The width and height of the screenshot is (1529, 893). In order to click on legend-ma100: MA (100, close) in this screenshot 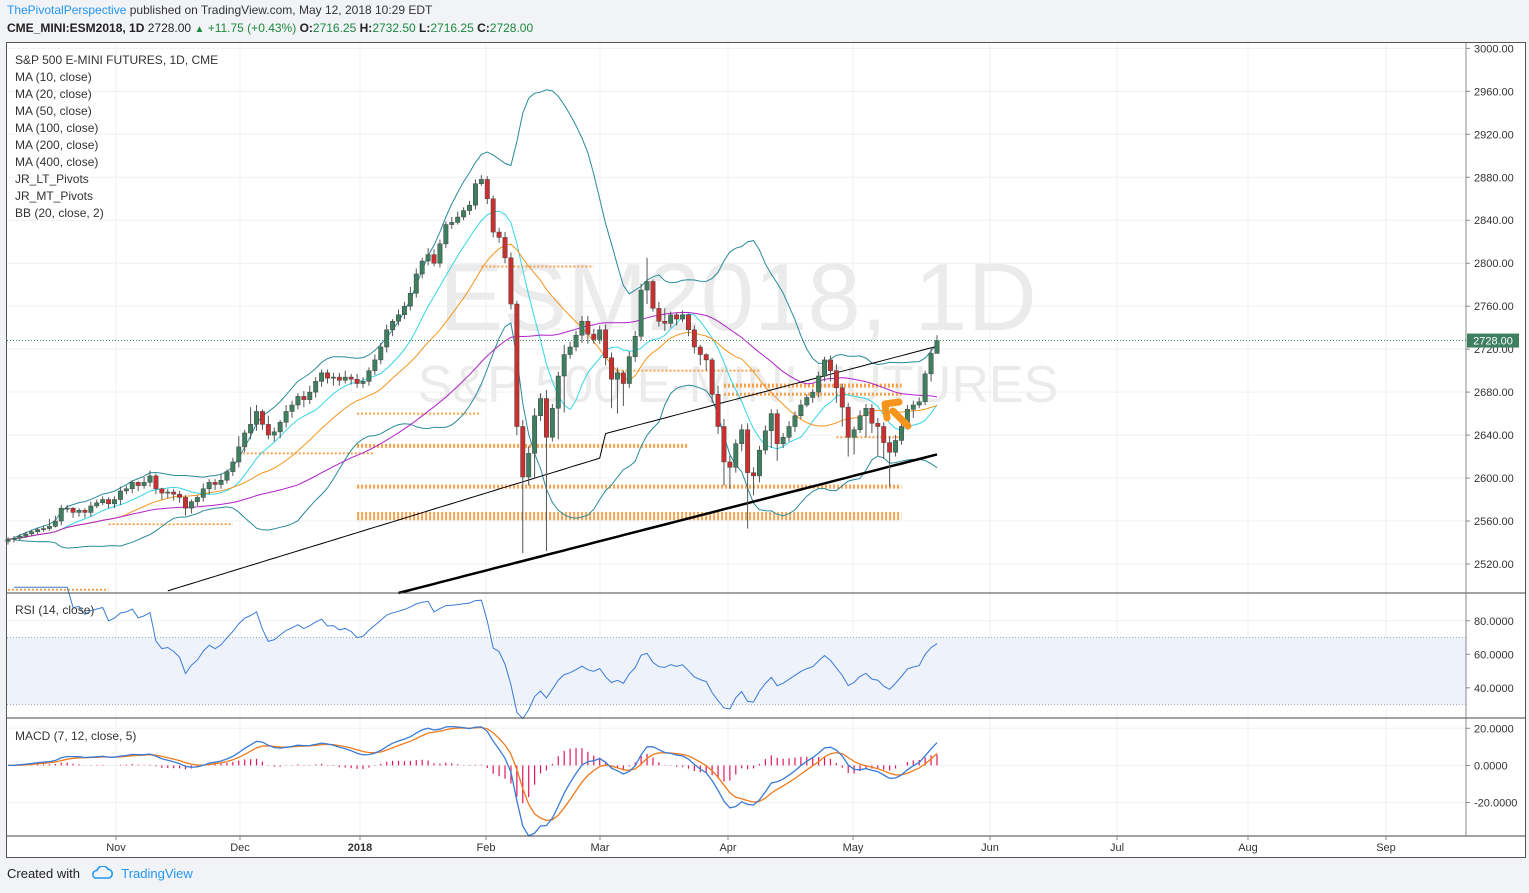, I will do `click(57, 128)`.